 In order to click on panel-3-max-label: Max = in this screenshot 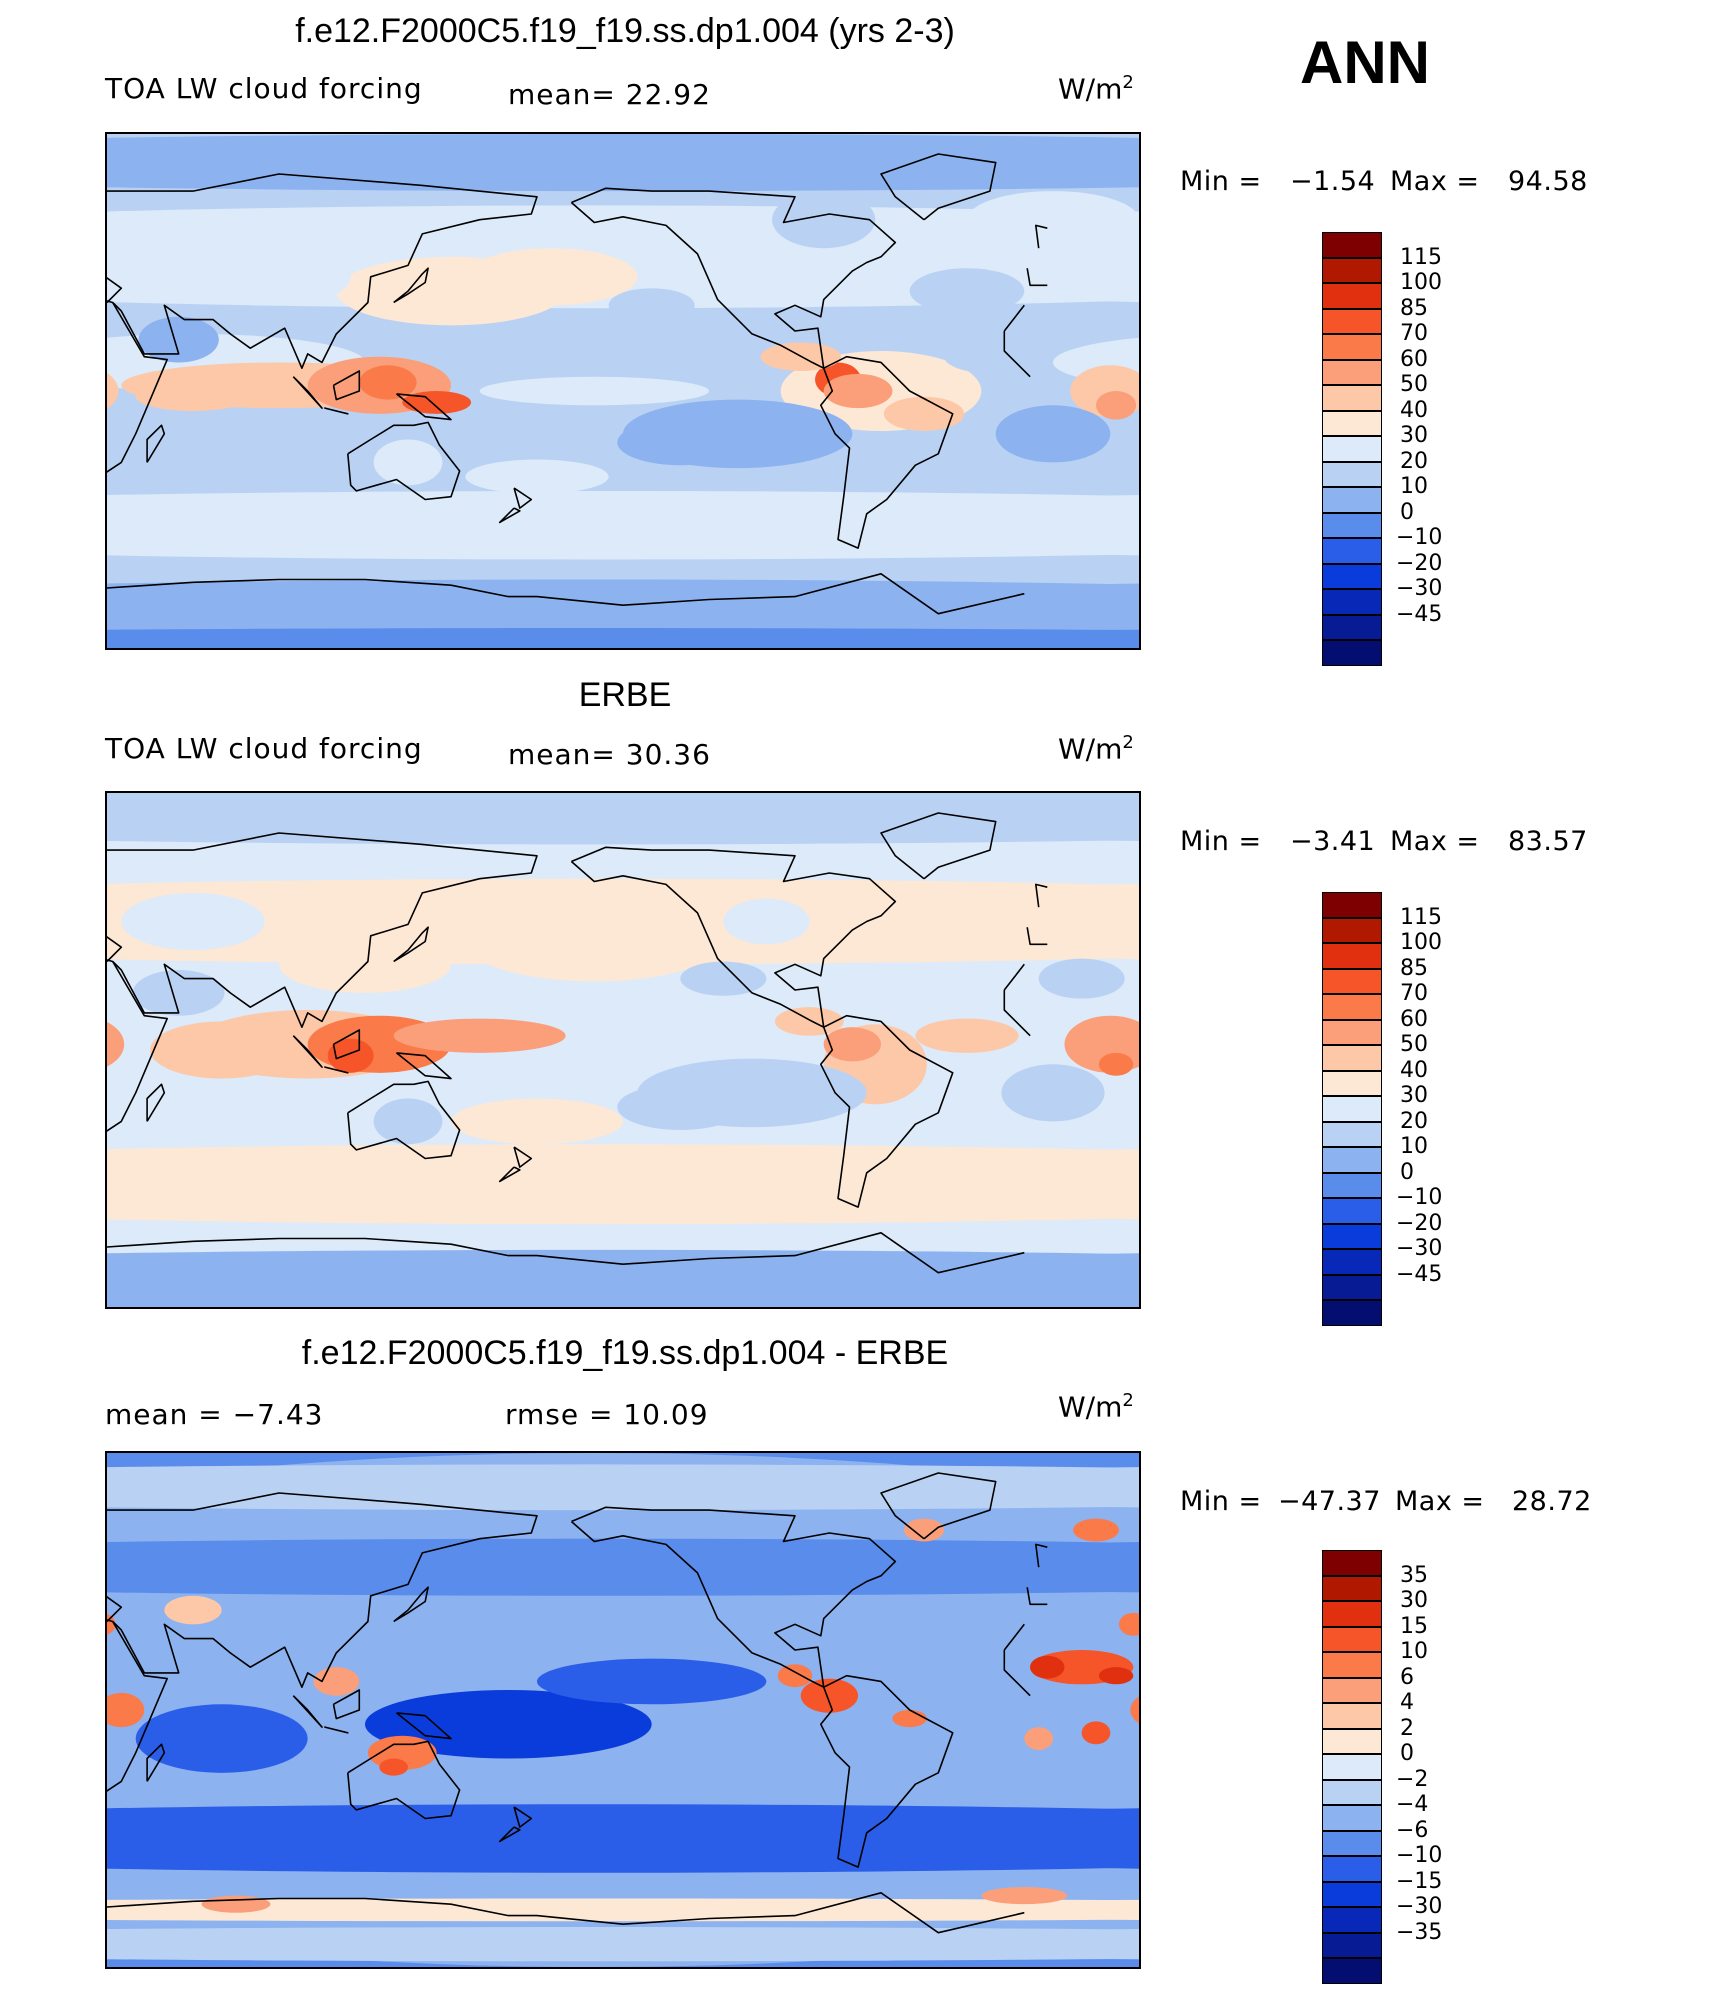, I will do `click(1440, 1501)`.